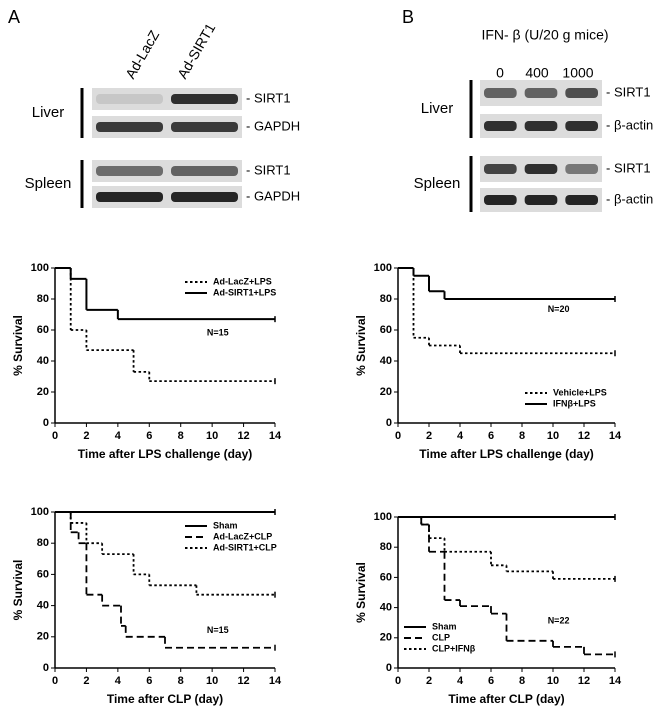 Image resolution: width=671 pixels, height=713 pixels. I want to click on lane-label: Ad-LacZ, so click(142, 54).